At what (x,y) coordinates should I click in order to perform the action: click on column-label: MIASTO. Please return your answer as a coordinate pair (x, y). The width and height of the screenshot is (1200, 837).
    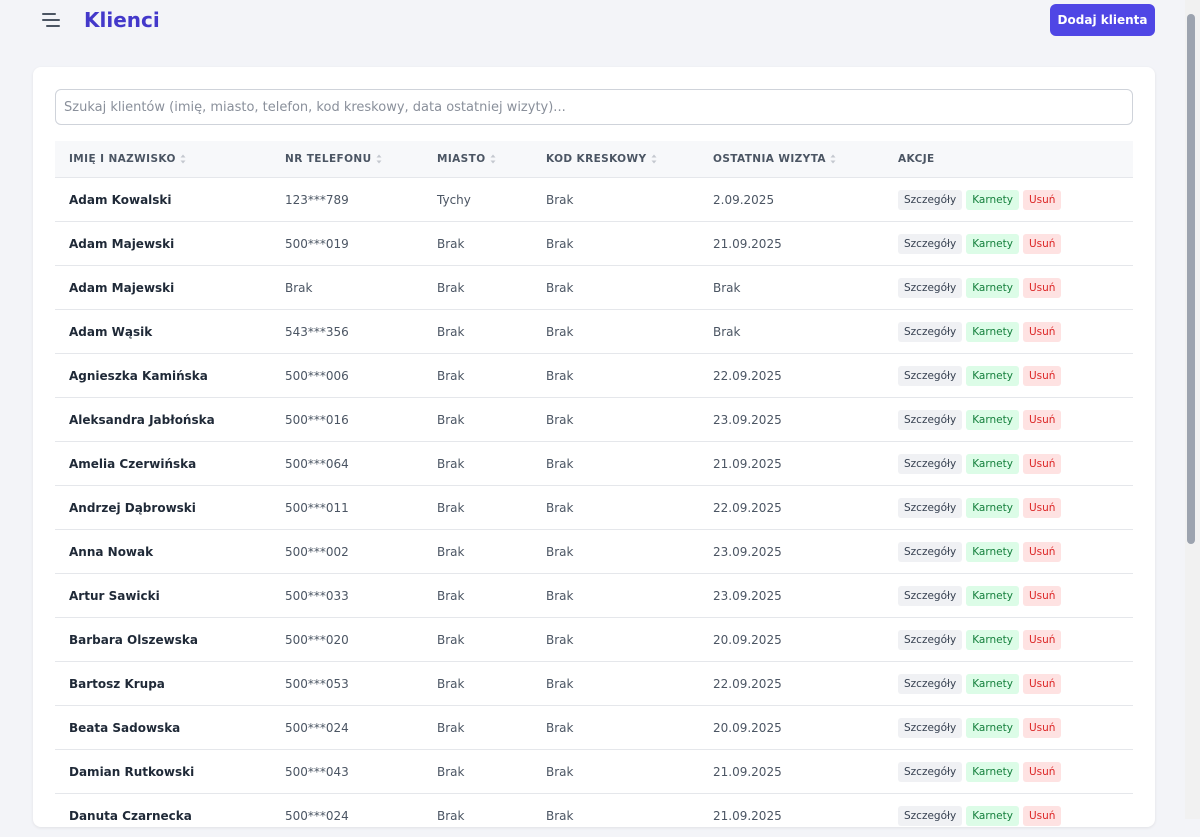
    Looking at the image, I should click on (461, 159).